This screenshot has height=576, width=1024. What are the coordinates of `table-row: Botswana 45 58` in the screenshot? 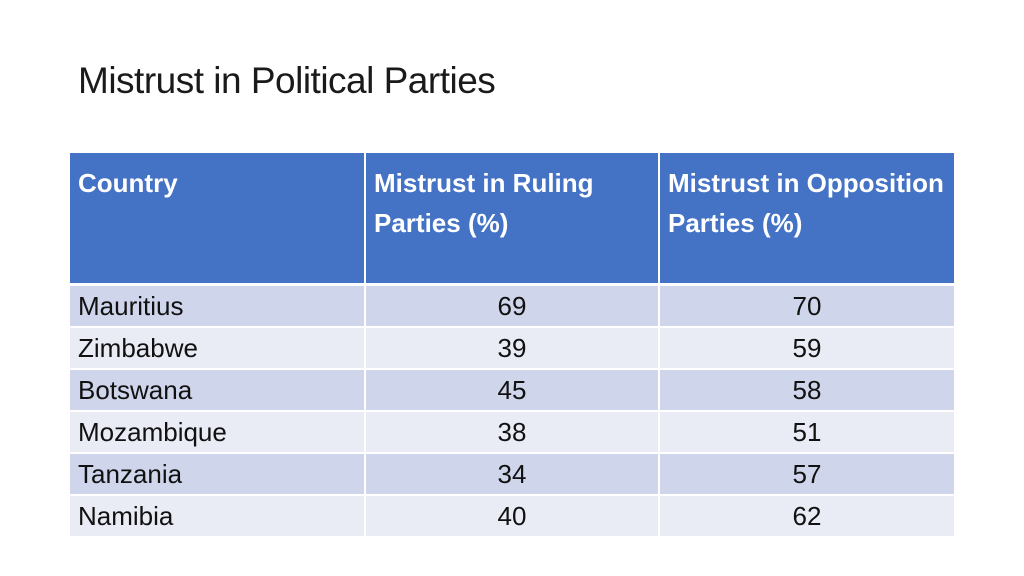 It's located at (512, 390).